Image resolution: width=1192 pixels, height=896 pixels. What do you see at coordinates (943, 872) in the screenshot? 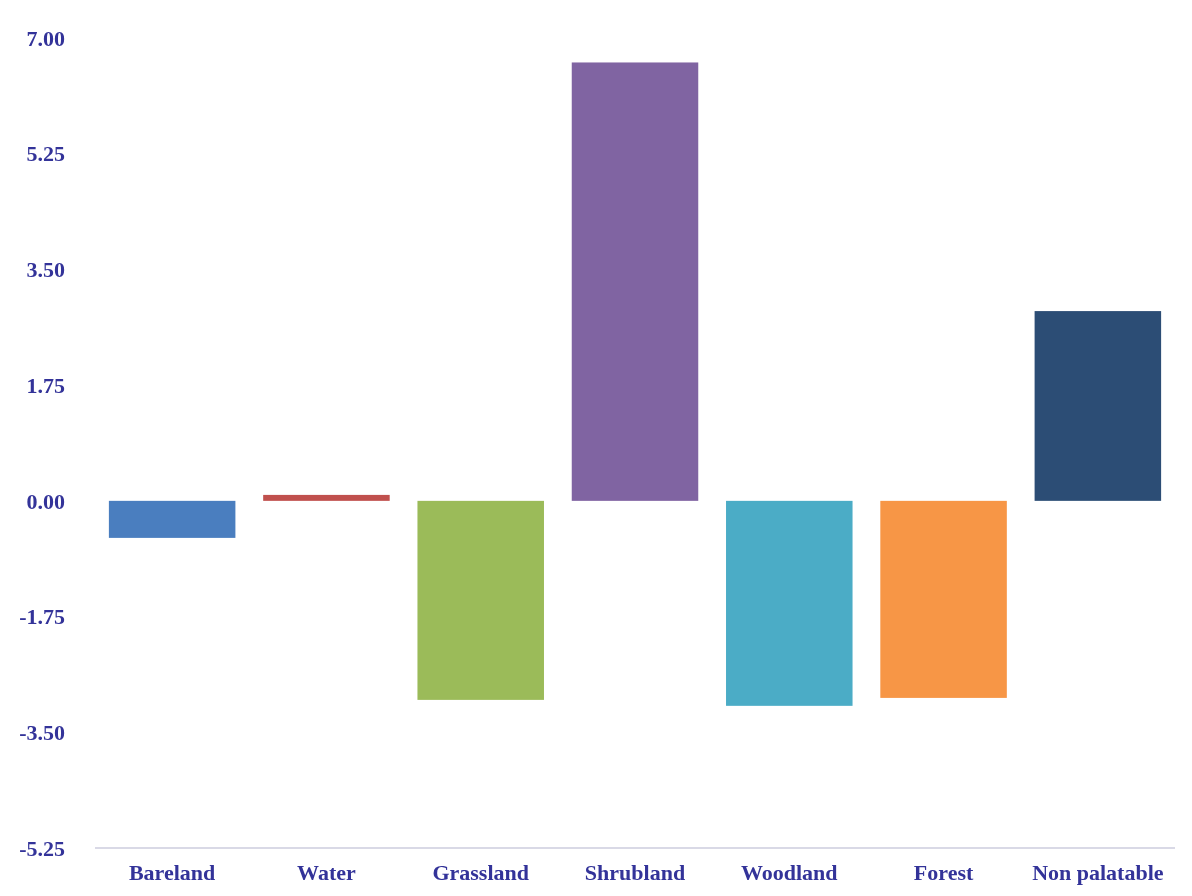
I see `x-tick-label: Forest` at bounding box center [943, 872].